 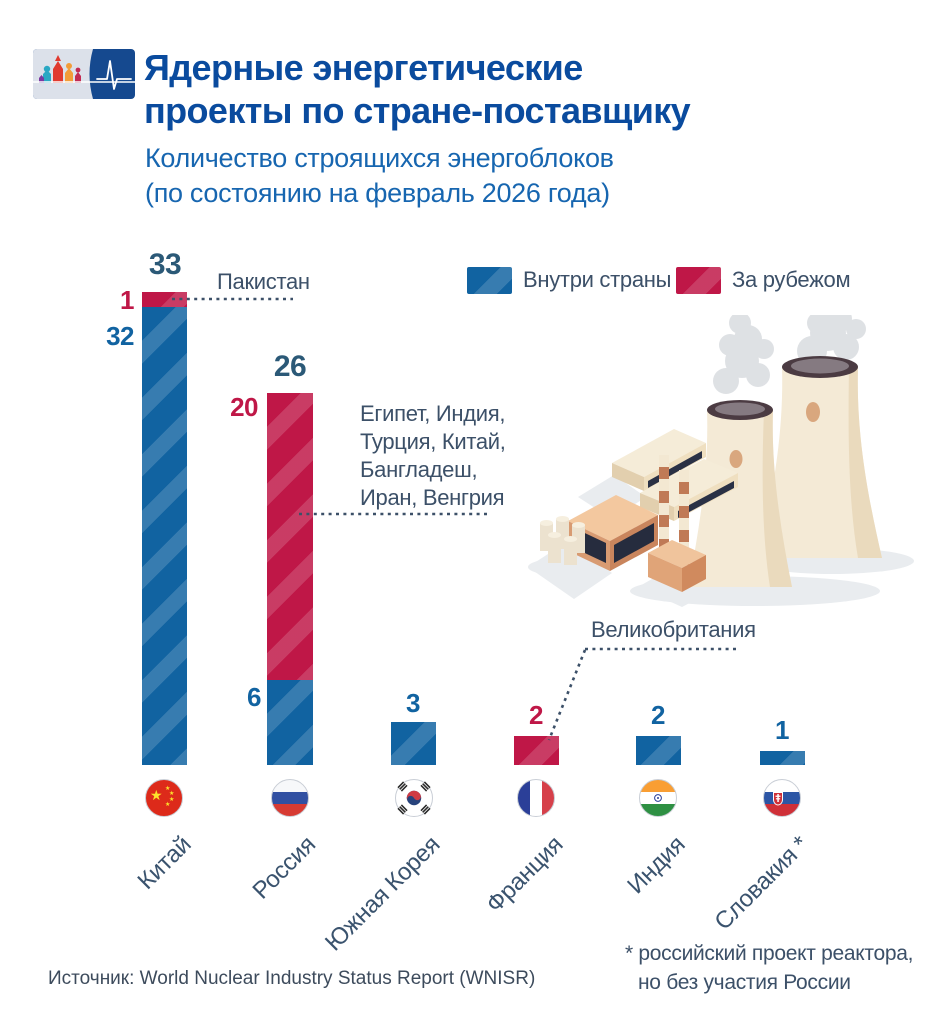 What do you see at coordinates (84, 74) in the screenshot?
I see `brand-logo` at bounding box center [84, 74].